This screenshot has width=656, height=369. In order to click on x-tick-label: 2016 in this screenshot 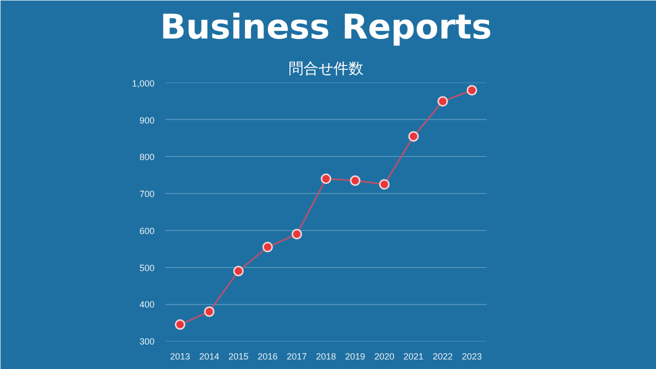, I will do `click(268, 357)`.